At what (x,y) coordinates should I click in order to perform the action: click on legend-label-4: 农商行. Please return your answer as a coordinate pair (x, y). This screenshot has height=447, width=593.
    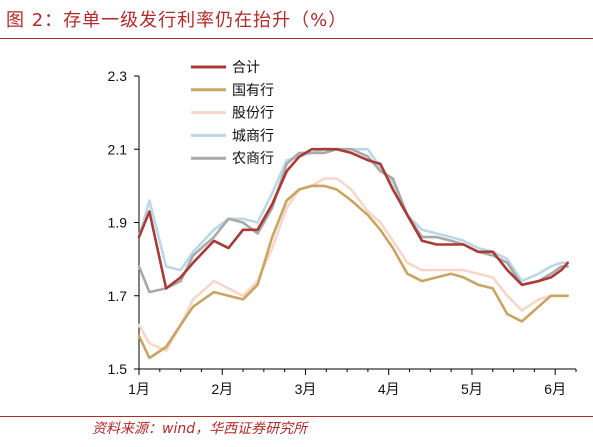
    Looking at the image, I should click on (253, 159).